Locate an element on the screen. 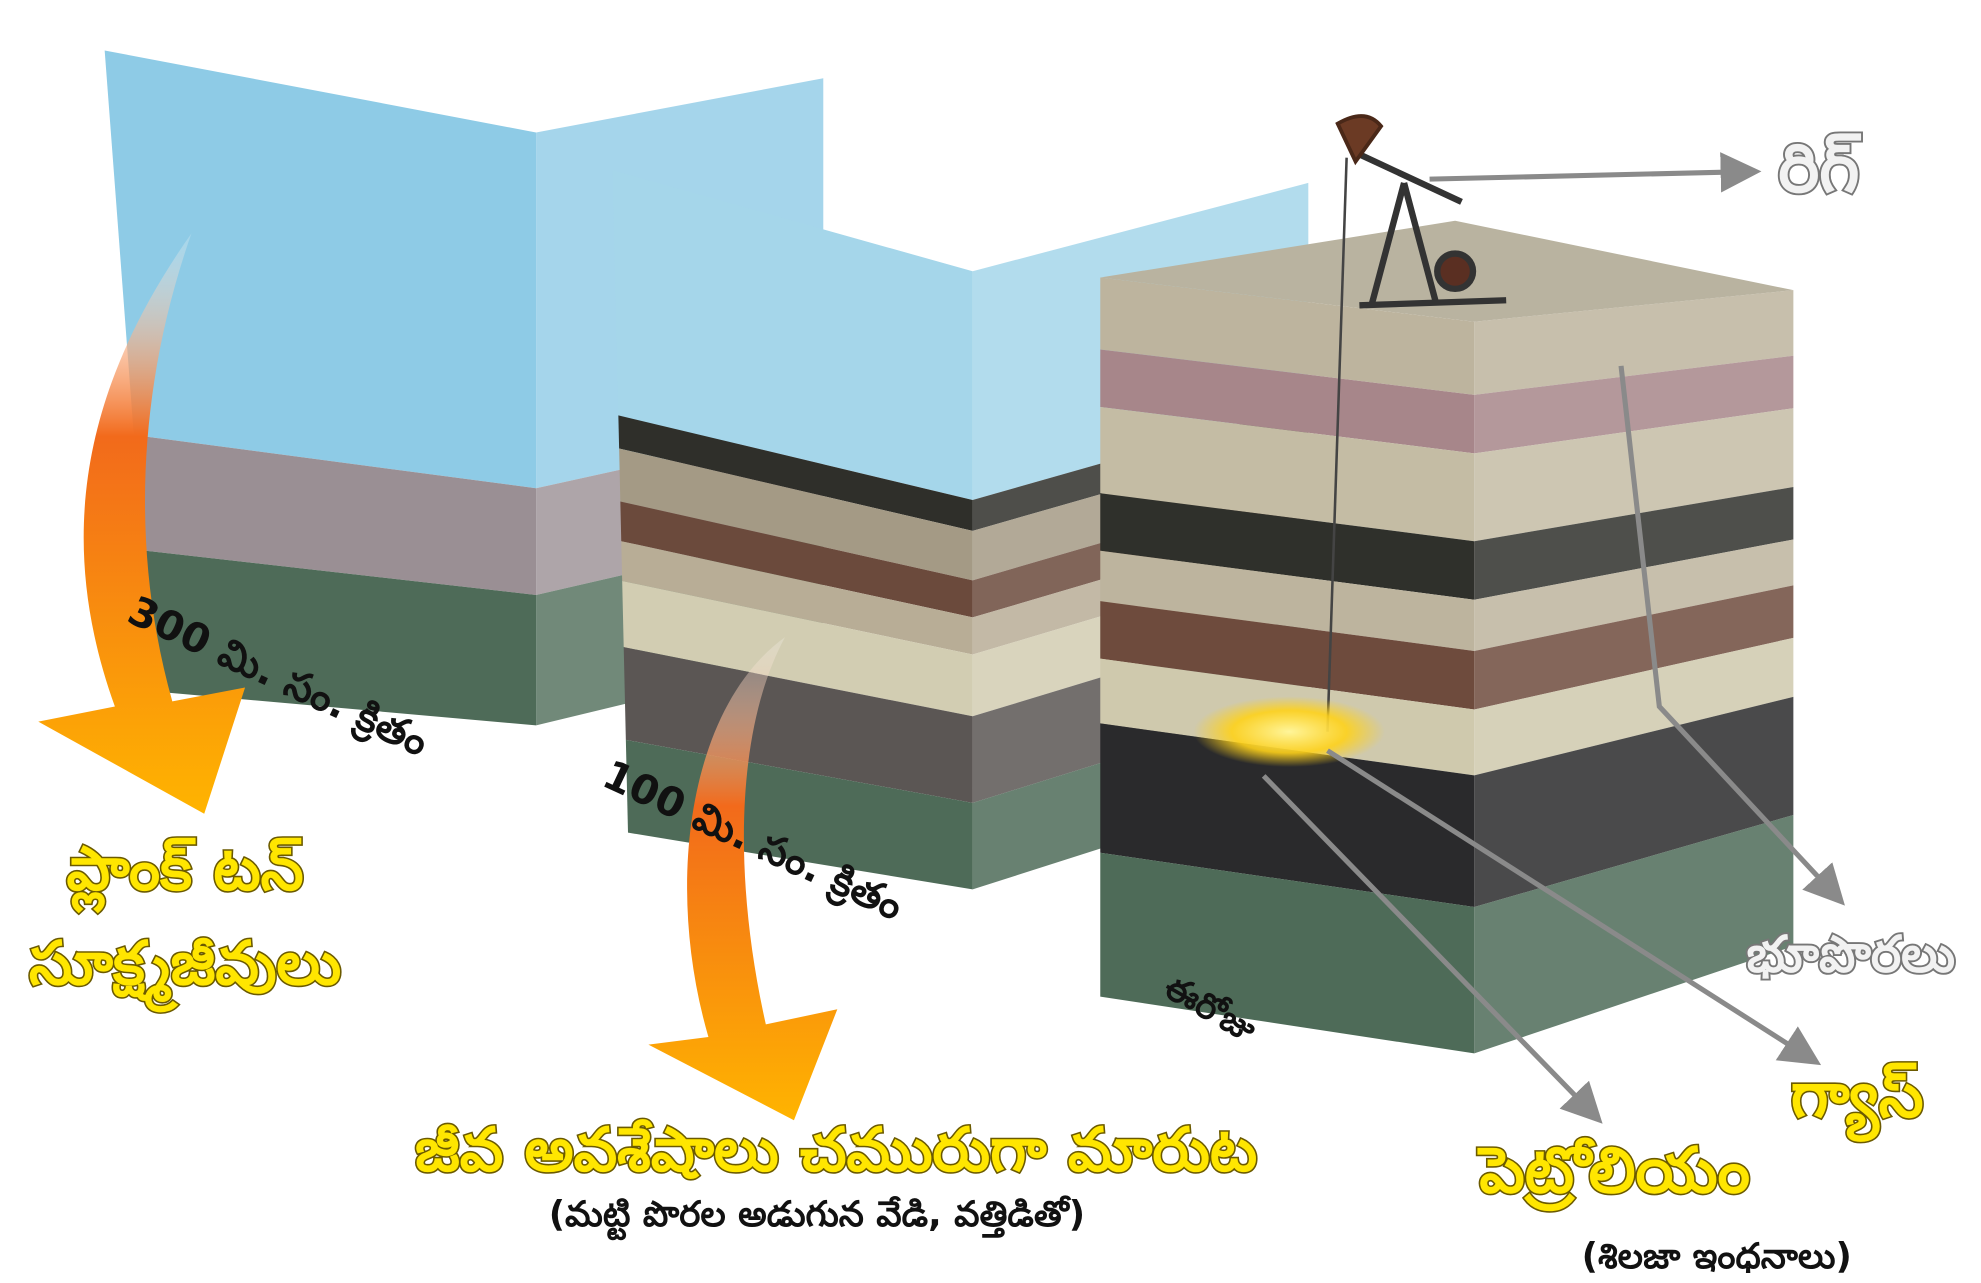  plankton-label: ప్లాంక్ టన్ is located at coordinates (185, 874).